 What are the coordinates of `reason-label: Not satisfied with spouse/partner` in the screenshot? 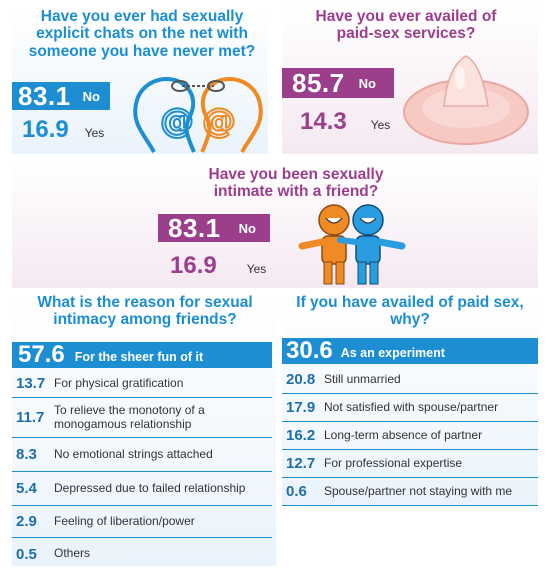 It's located at (411, 406).